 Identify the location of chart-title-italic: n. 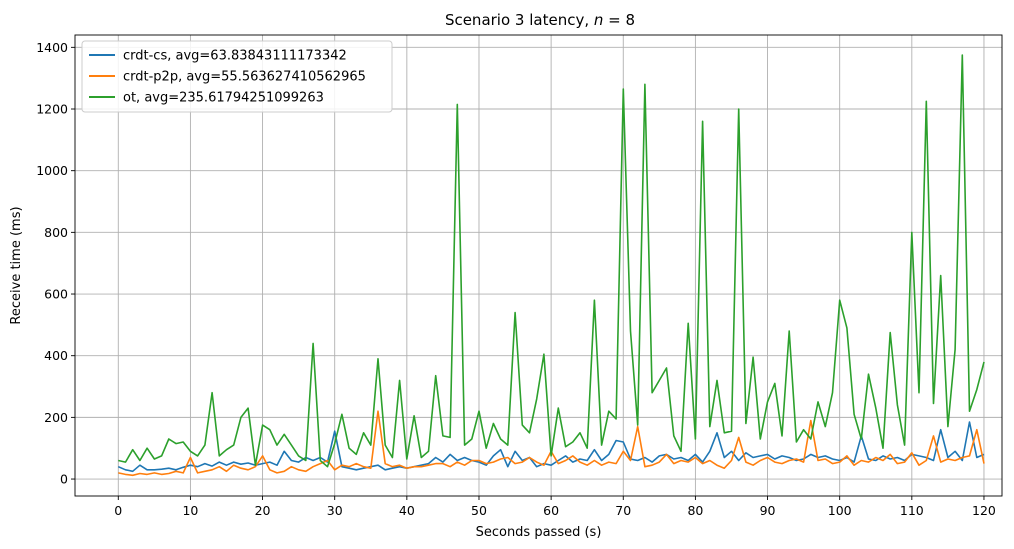
(599, 20).